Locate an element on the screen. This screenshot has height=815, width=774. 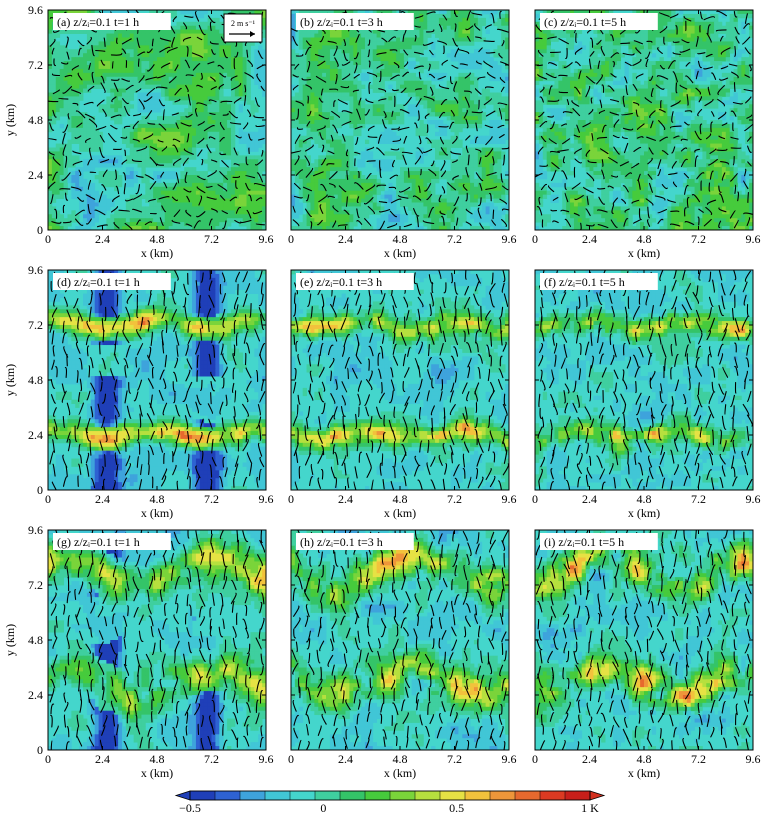
x-axis-title: x (km) is located at coordinates (157, 253).